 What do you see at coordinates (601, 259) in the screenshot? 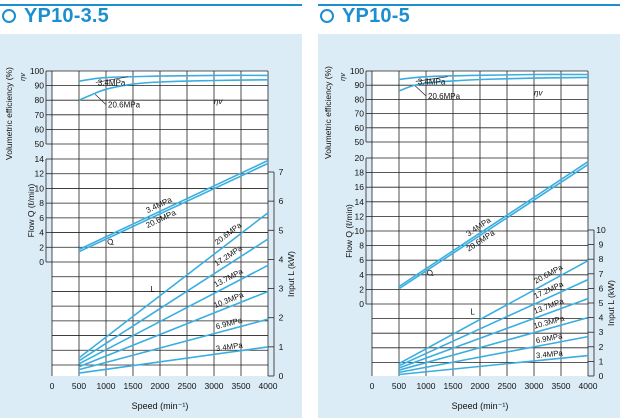
I see `tick-label-power: 8` at bounding box center [601, 259].